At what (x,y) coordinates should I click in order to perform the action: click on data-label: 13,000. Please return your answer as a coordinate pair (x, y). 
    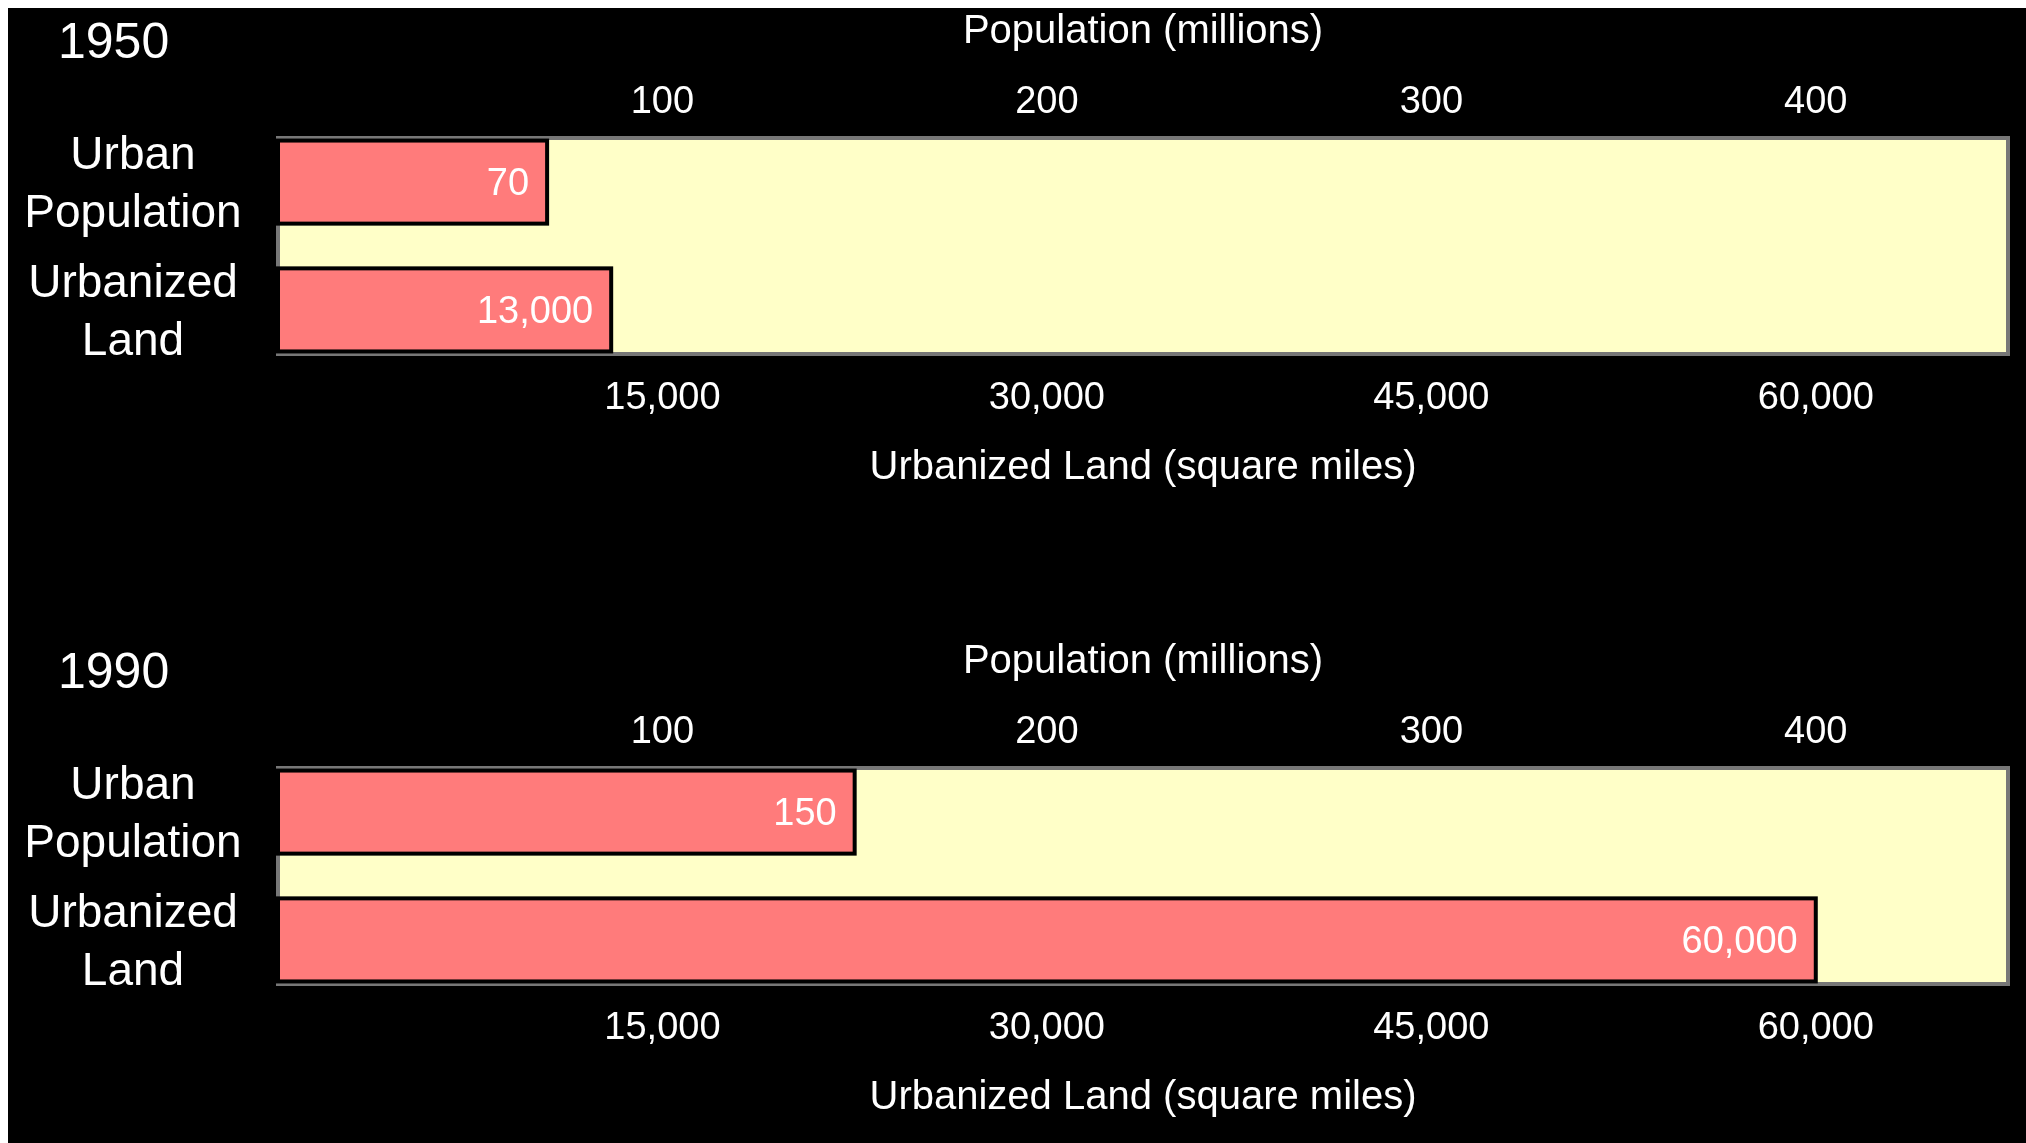
    Looking at the image, I should click on (535, 310).